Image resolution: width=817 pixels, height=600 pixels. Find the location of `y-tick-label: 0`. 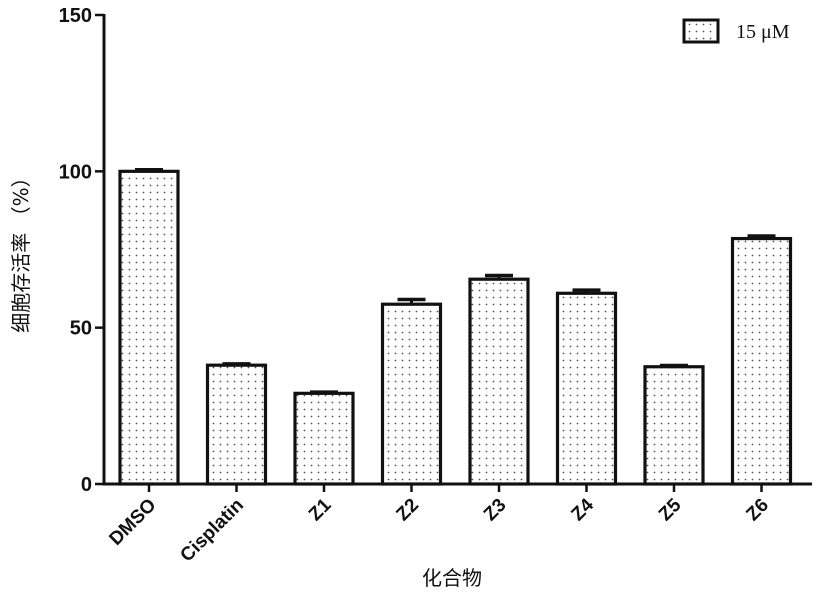

y-tick-label: 0 is located at coordinates (86, 485).